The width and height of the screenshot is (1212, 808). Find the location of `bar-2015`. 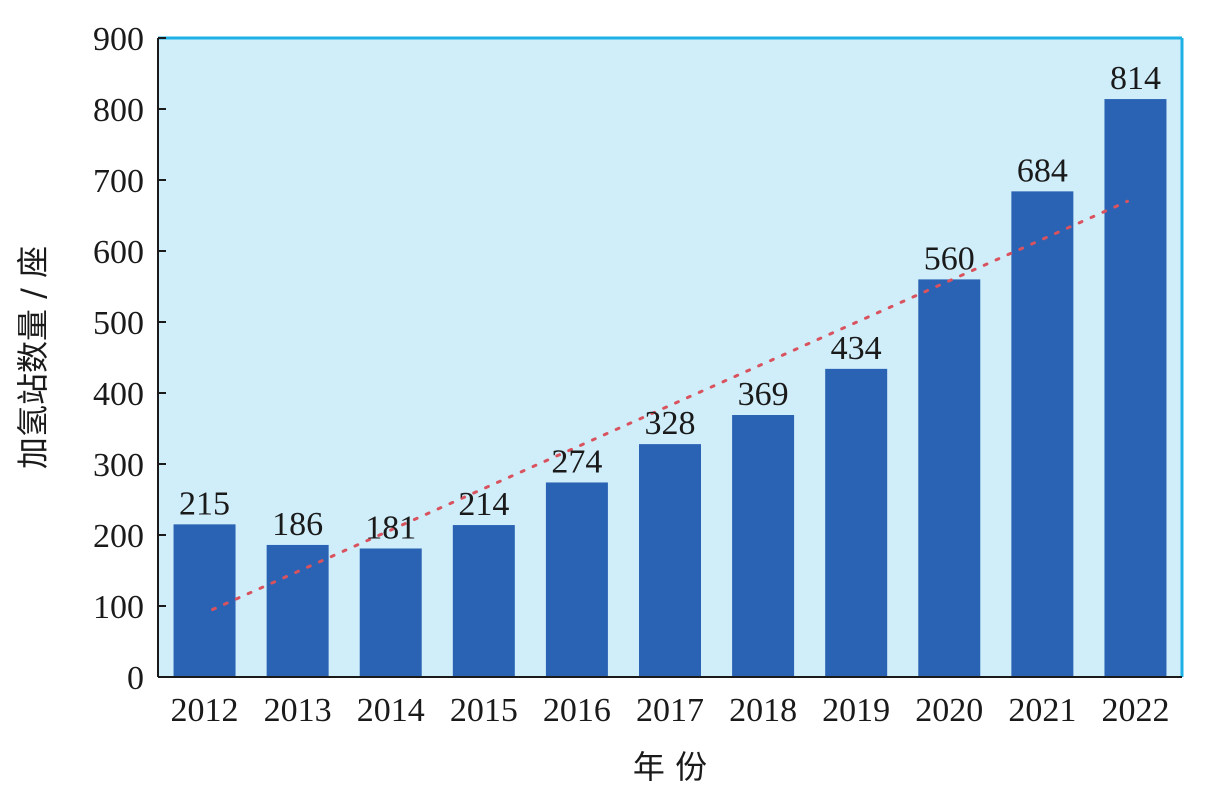

bar-2015 is located at coordinates (483, 601).